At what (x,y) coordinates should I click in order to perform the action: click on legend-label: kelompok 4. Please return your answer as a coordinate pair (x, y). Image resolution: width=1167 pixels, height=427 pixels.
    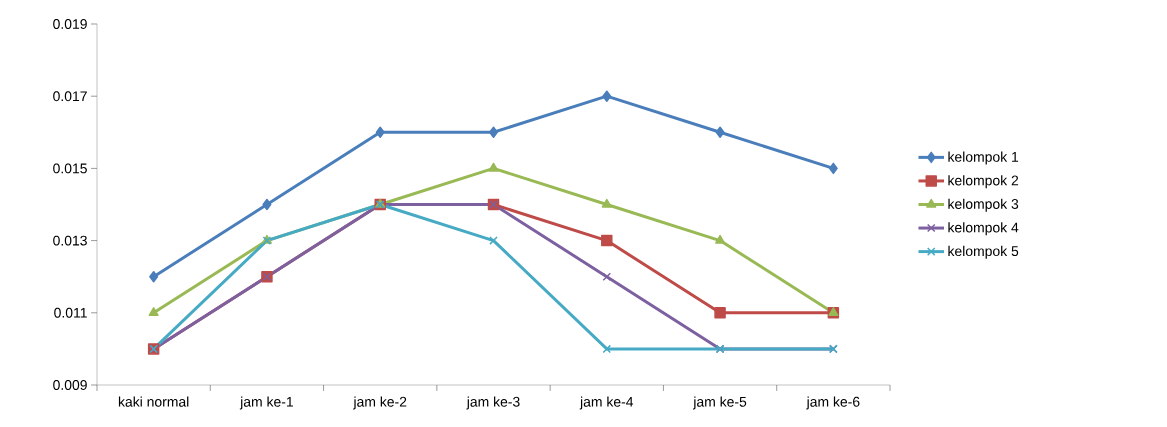
    Looking at the image, I should click on (983, 229).